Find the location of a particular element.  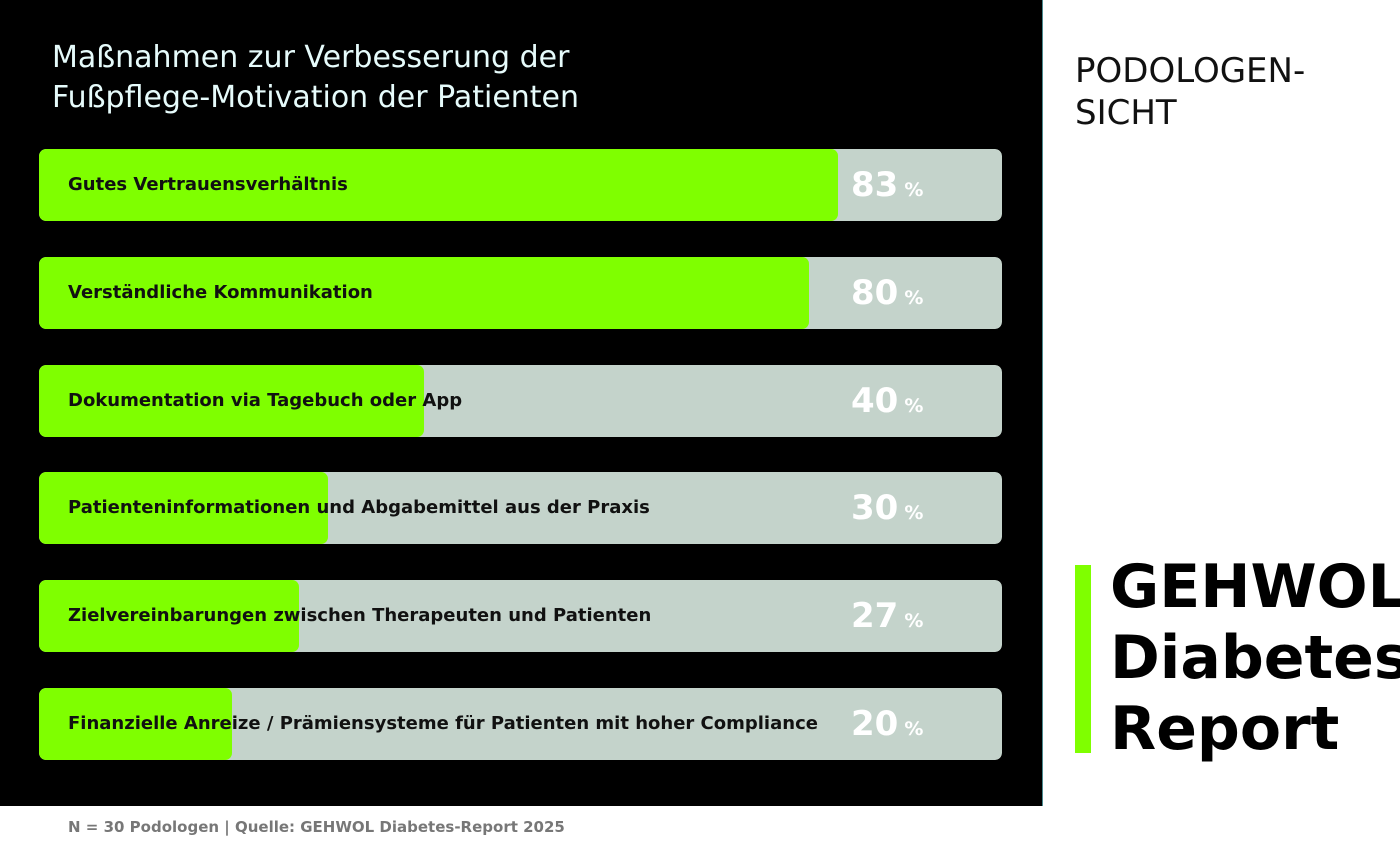

data-label: 83% is located at coordinates (887, 185).